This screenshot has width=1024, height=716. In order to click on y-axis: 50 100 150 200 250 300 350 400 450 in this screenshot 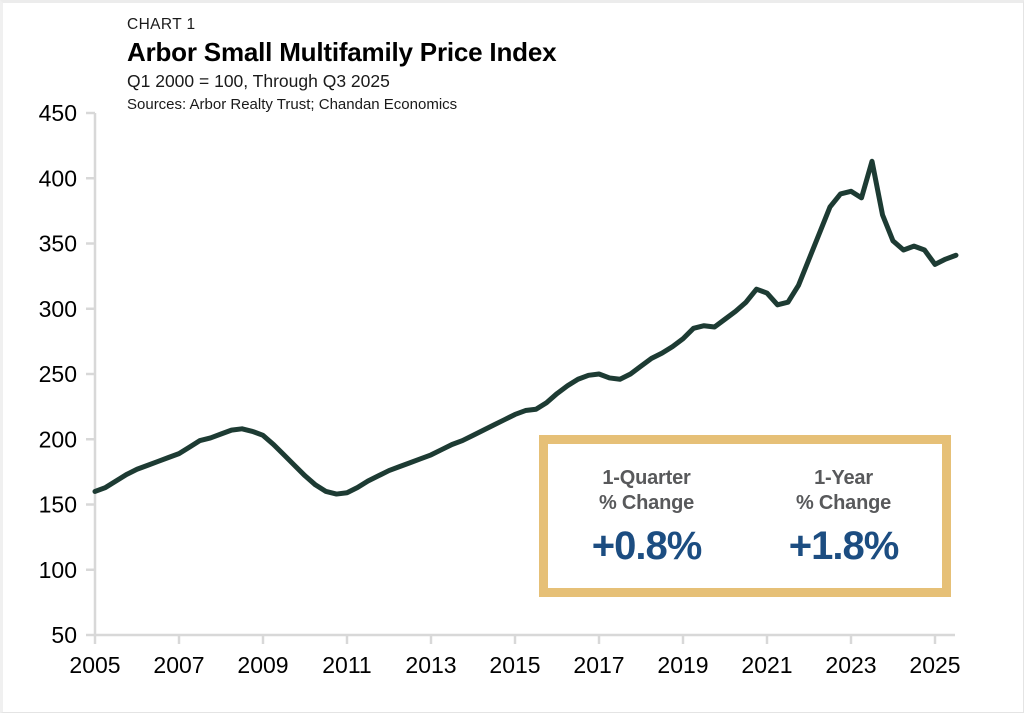, I will do `click(68, 374)`.